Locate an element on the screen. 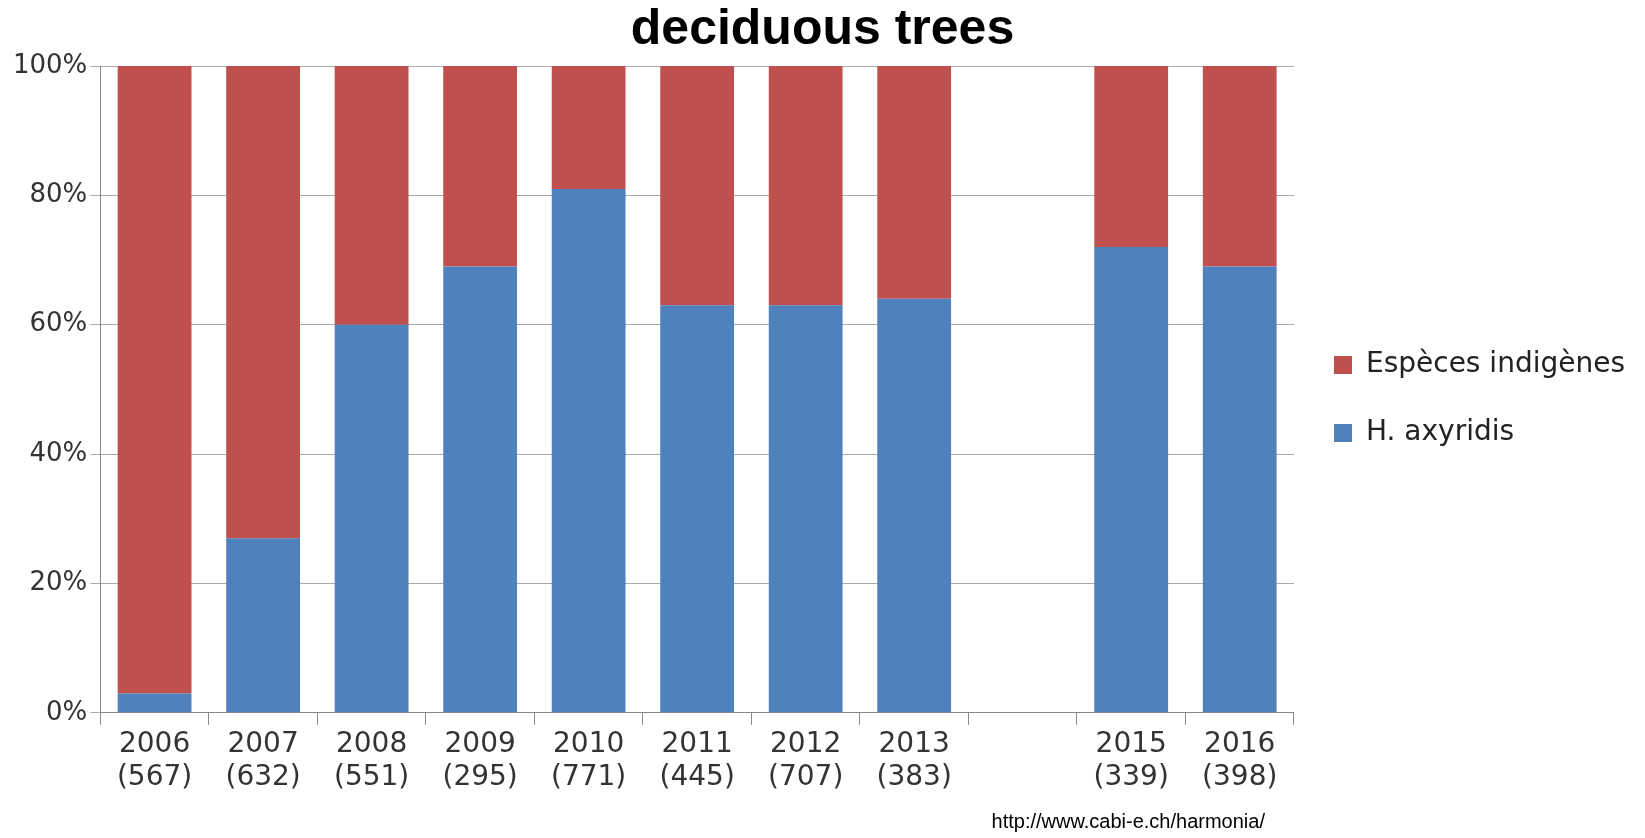  x-tick-label: 2011 (445) is located at coordinates (697, 759).